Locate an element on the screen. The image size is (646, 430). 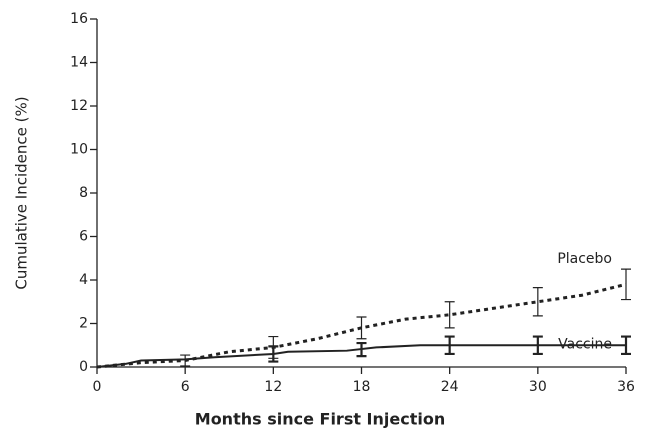
x-tick-label: 24 is located at coordinates (450, 387).